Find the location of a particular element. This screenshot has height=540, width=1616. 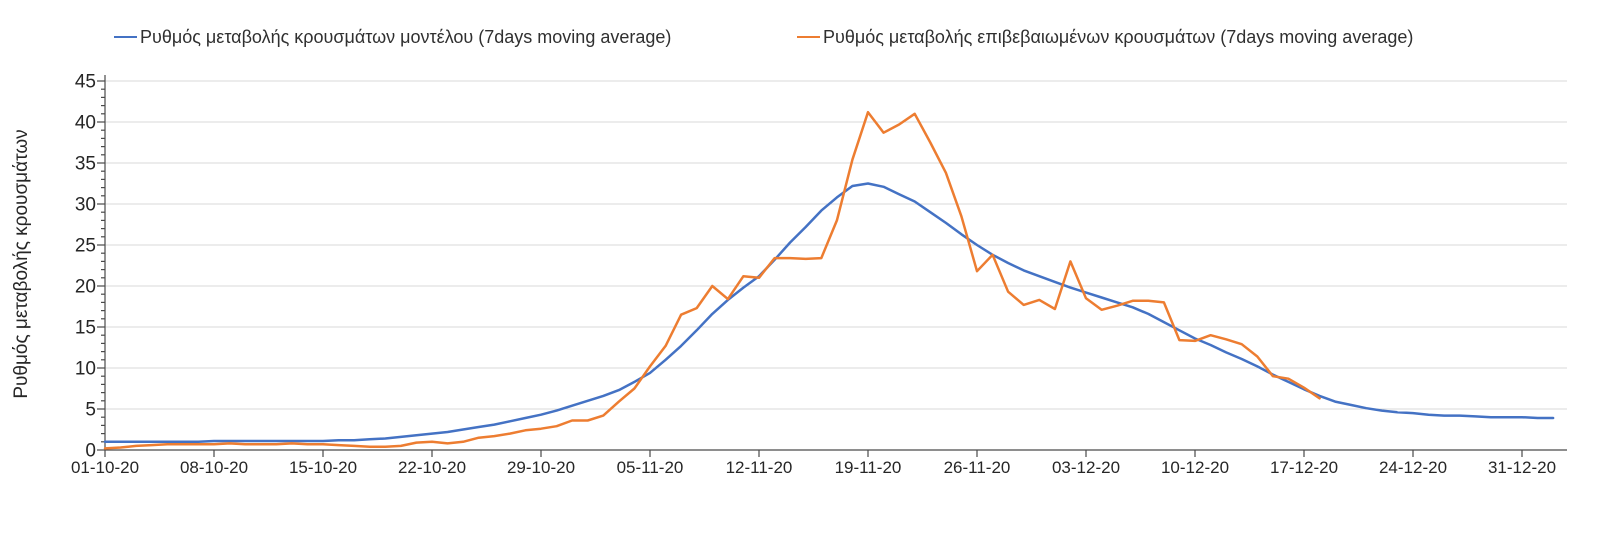

y-tick-label-25: 25 is located at coordinates (85, 246).